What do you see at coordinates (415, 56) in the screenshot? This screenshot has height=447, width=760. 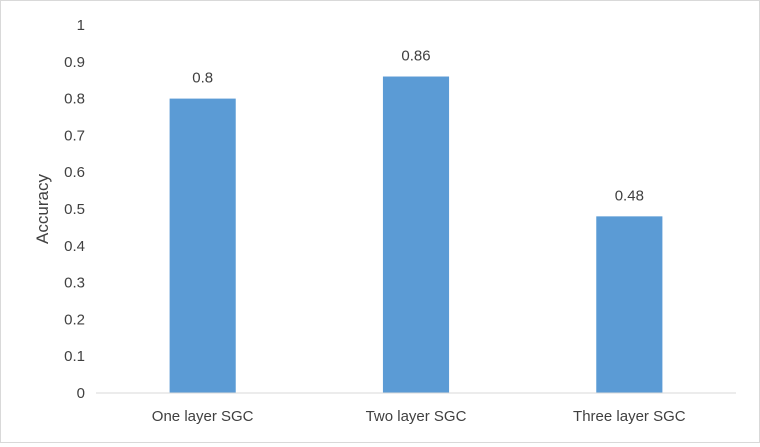 I see `data-label: 0.86` at bounding box center [415, 56].